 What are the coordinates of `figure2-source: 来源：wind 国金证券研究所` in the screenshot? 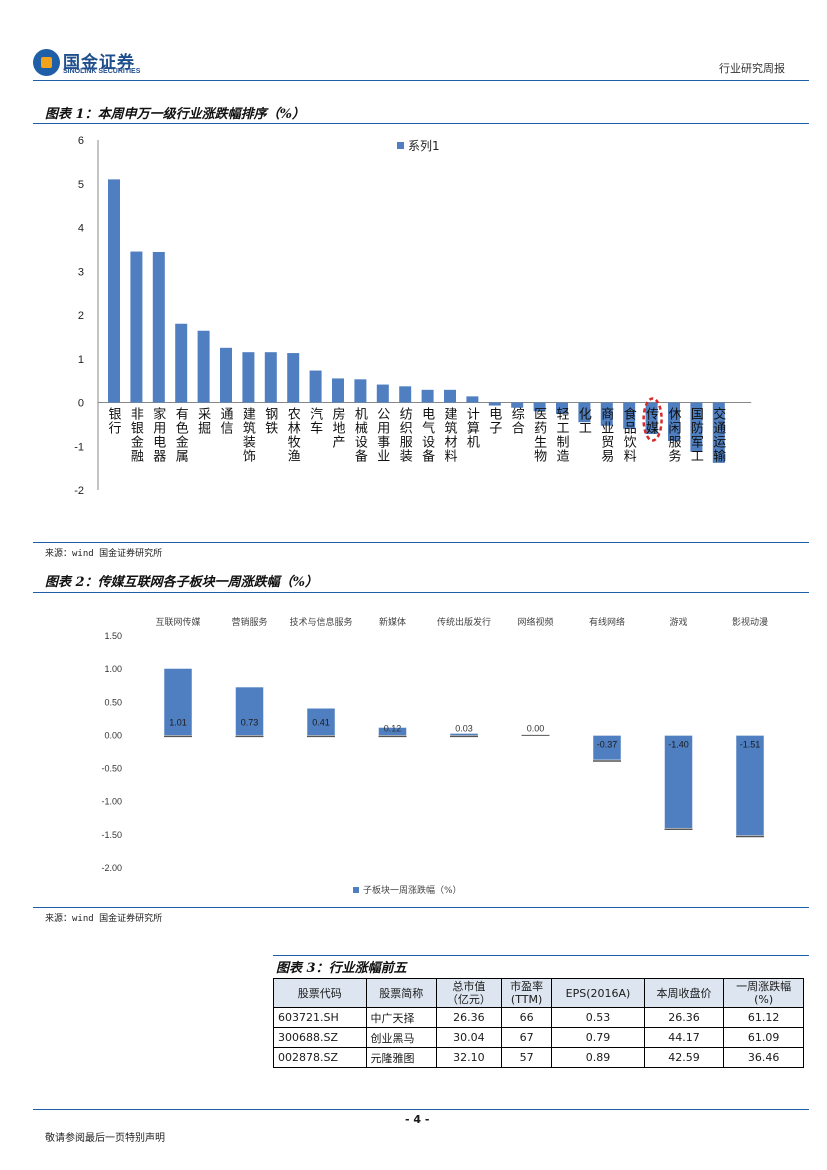 It's located at (104, 919).